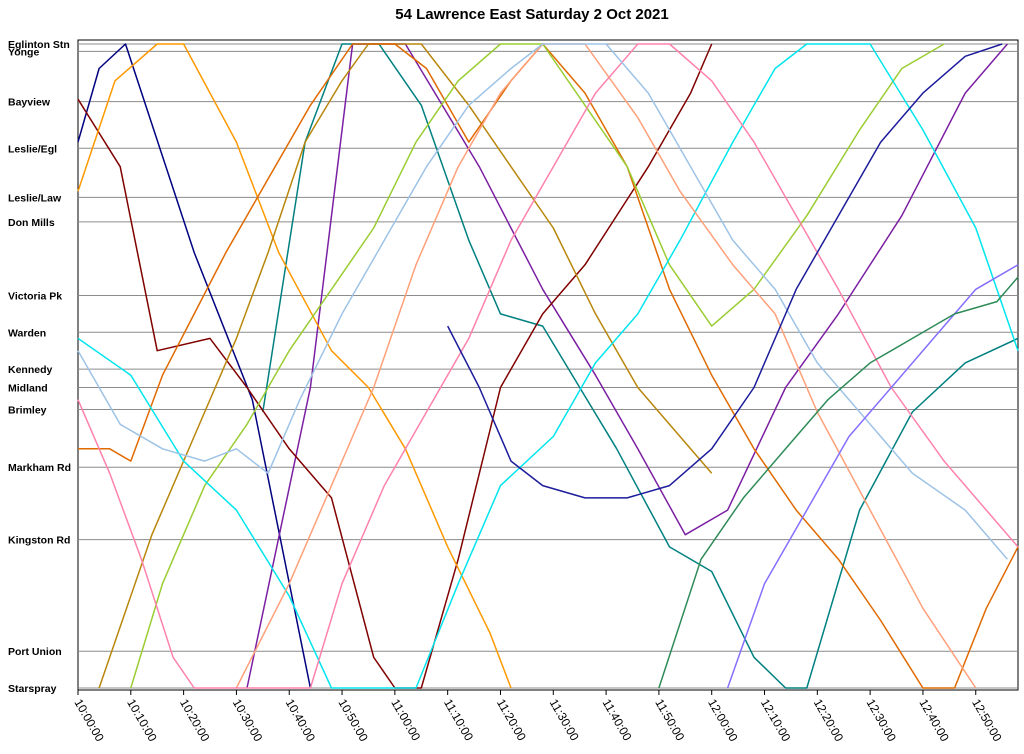 The image size is (1024, 754). Describe the element at coordinates (564, 720) in the screenshot. I see `x-tick-label: 11:30:00` at that location.